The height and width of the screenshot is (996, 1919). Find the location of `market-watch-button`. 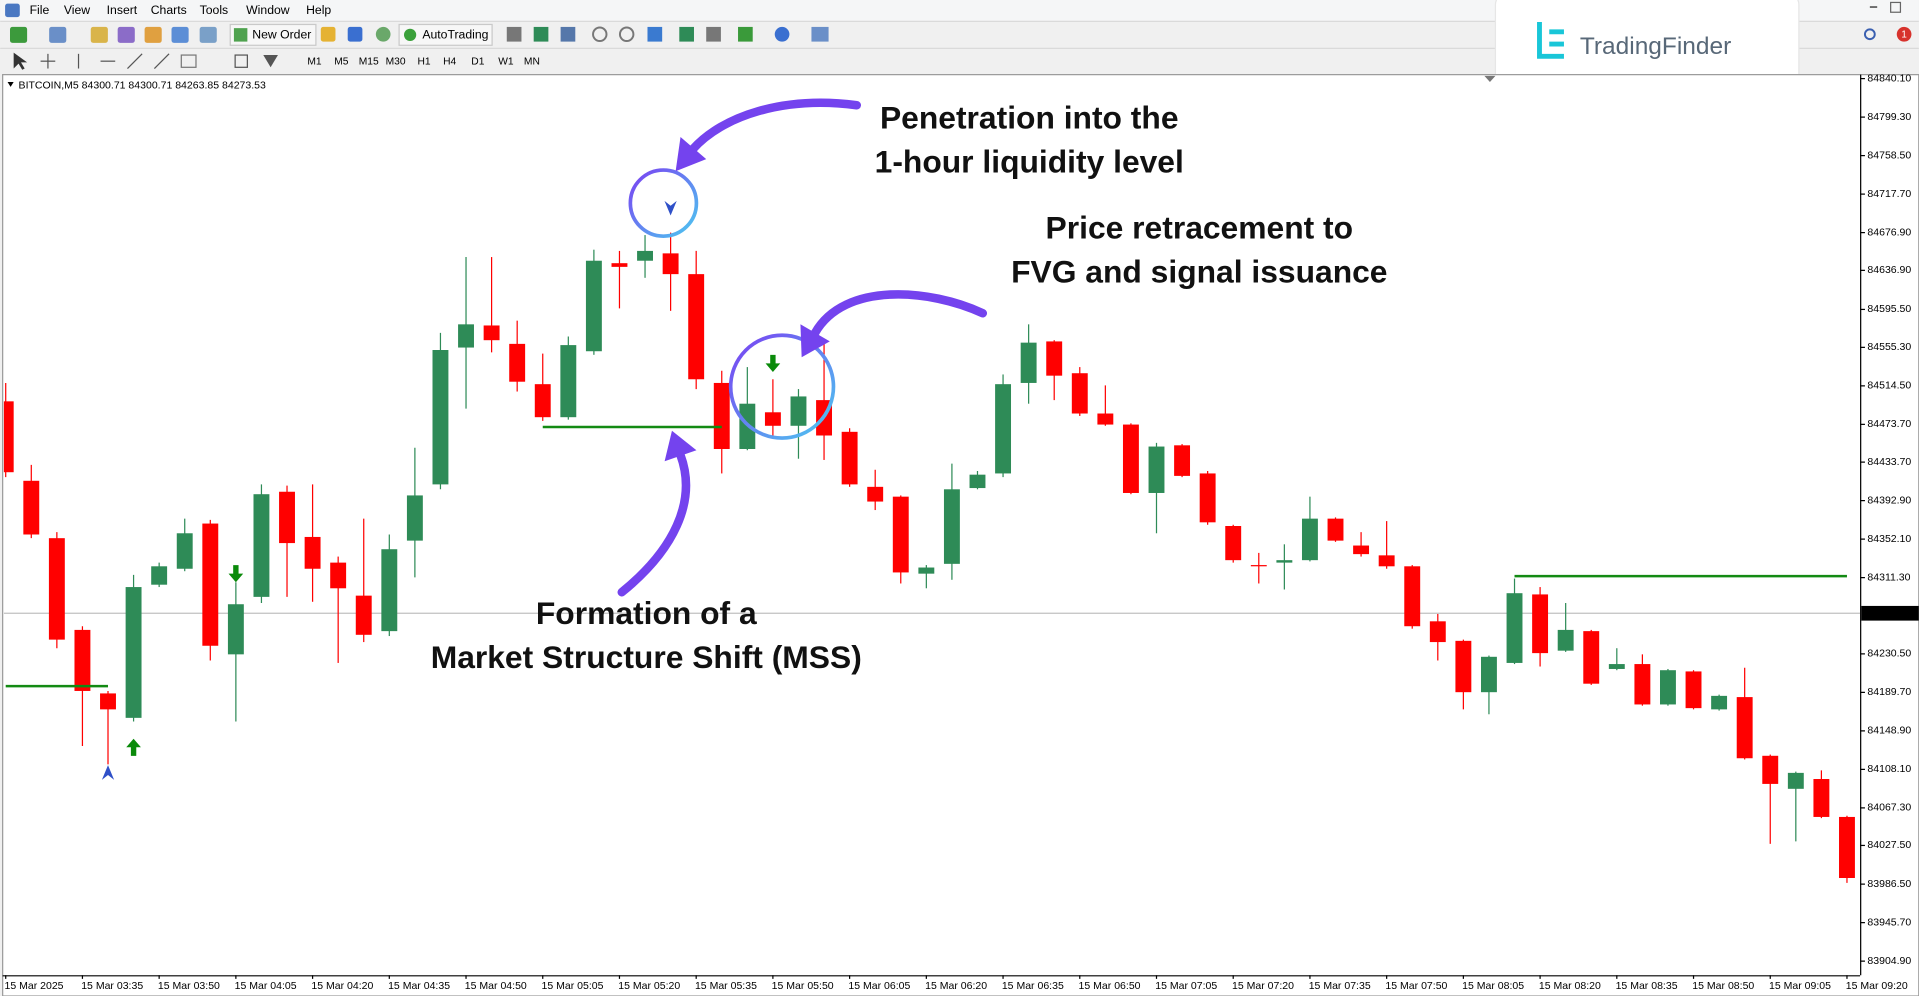

market-watch-button is located at coordinates (99, 34).